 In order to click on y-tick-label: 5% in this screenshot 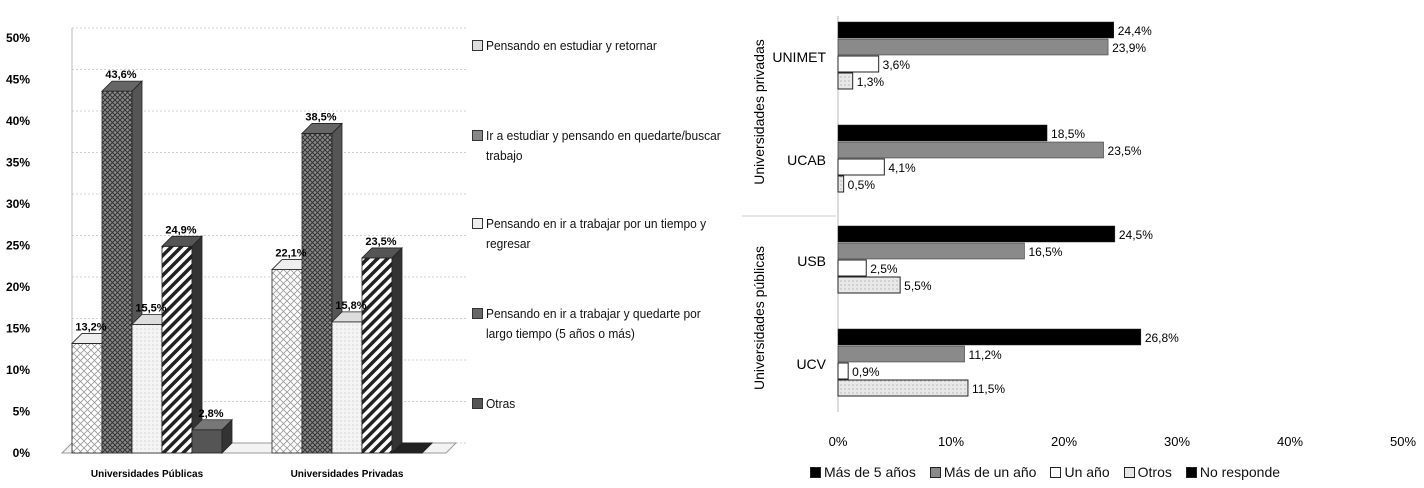, I will do `click(22, 412)`.